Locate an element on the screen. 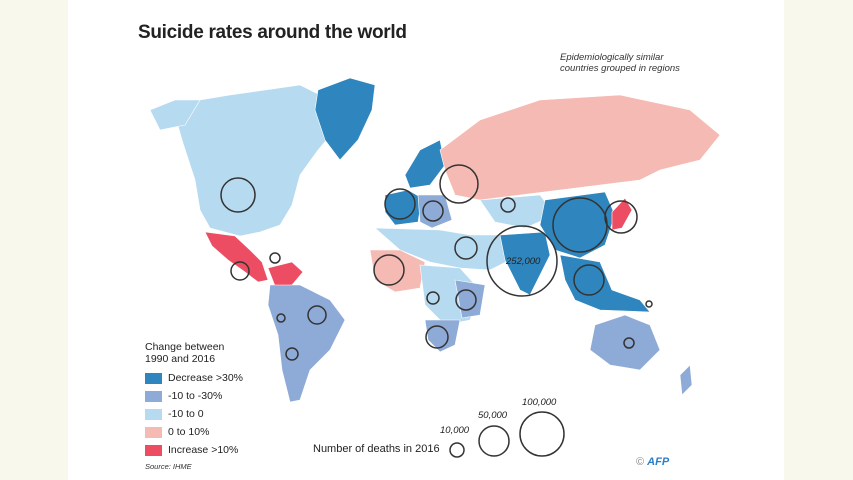  afp-logo: © AFP is located at coordinates (652, 462).